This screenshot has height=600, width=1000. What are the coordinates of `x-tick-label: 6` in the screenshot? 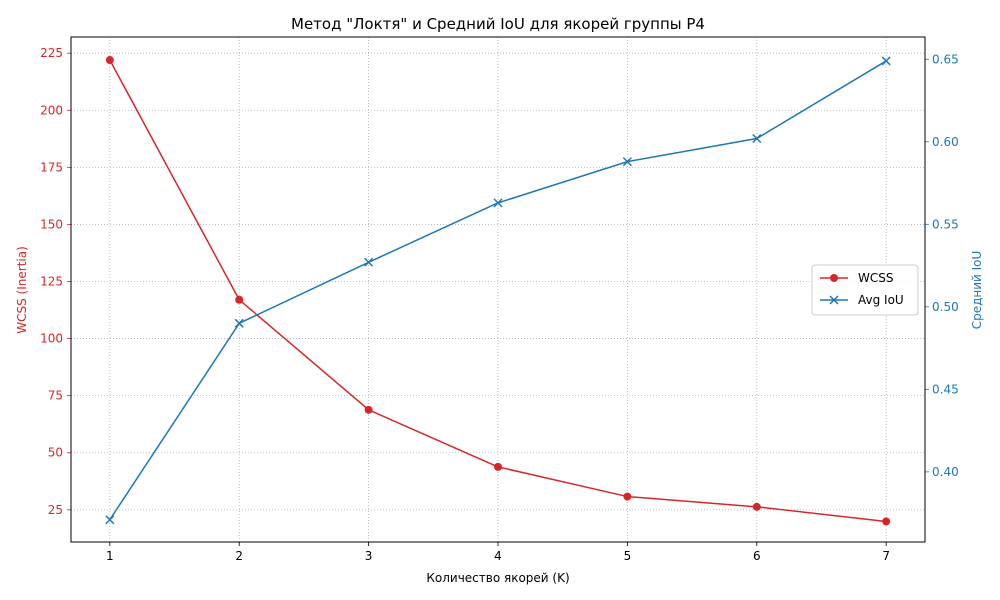 It's located at (757, 556).